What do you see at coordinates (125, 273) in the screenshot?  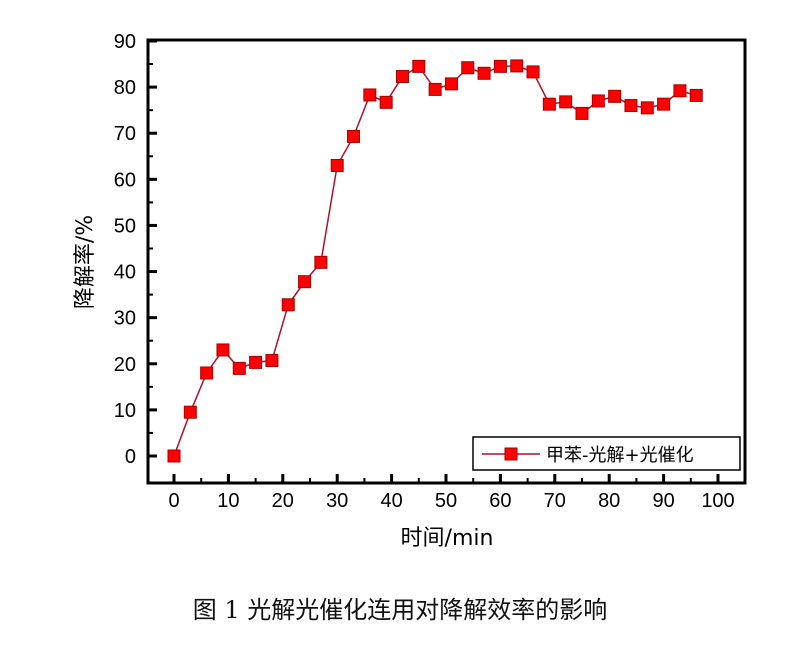 I see `y-tick-label: 40` at bounding box center [125, 273].